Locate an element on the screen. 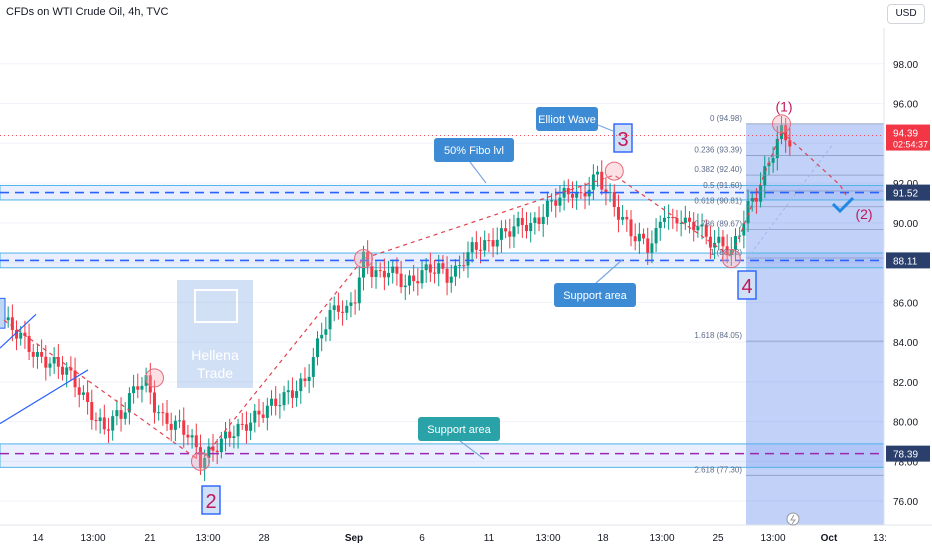  annotation-elliott-wave: Elliott Wave is located at coordinates (567, 120).